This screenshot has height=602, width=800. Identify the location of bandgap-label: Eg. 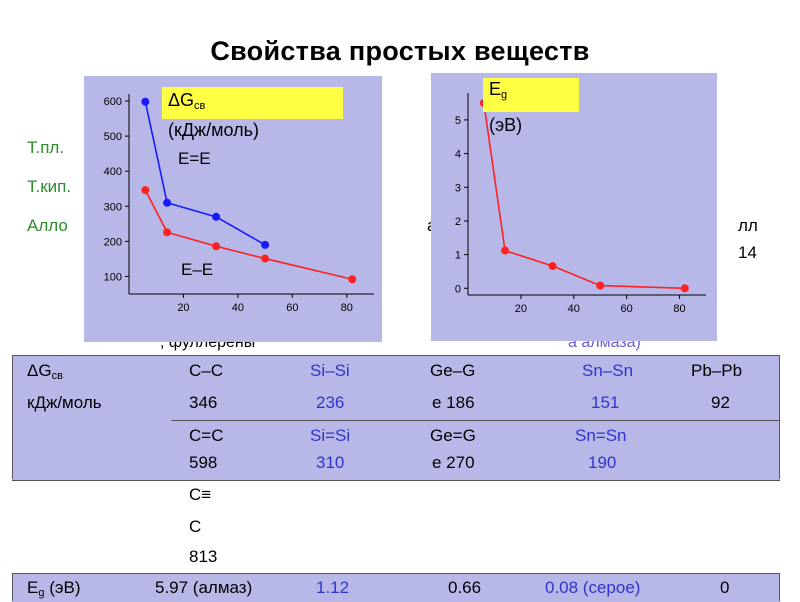
(498, 90).